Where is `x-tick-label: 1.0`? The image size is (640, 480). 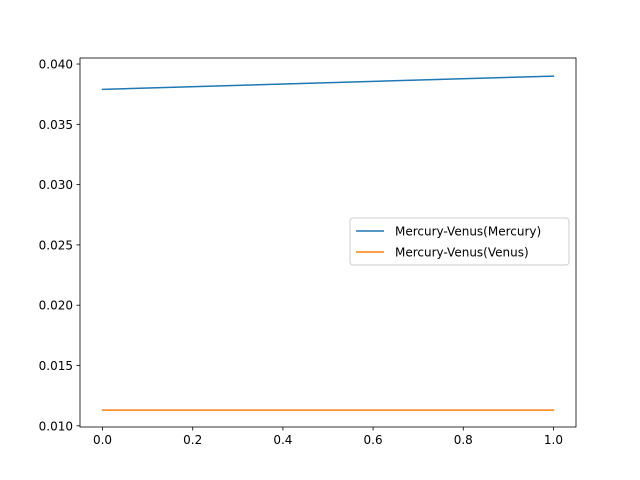 x-tick-label: 1.0 is located at coordinates (553, 440).